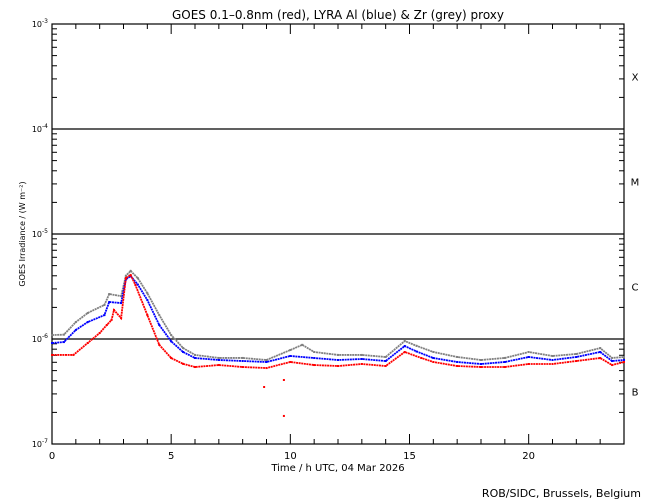  Describe the element at coordinates (45, 21) in the screenshot. I see `y-tick-exponent: -3` at that location.